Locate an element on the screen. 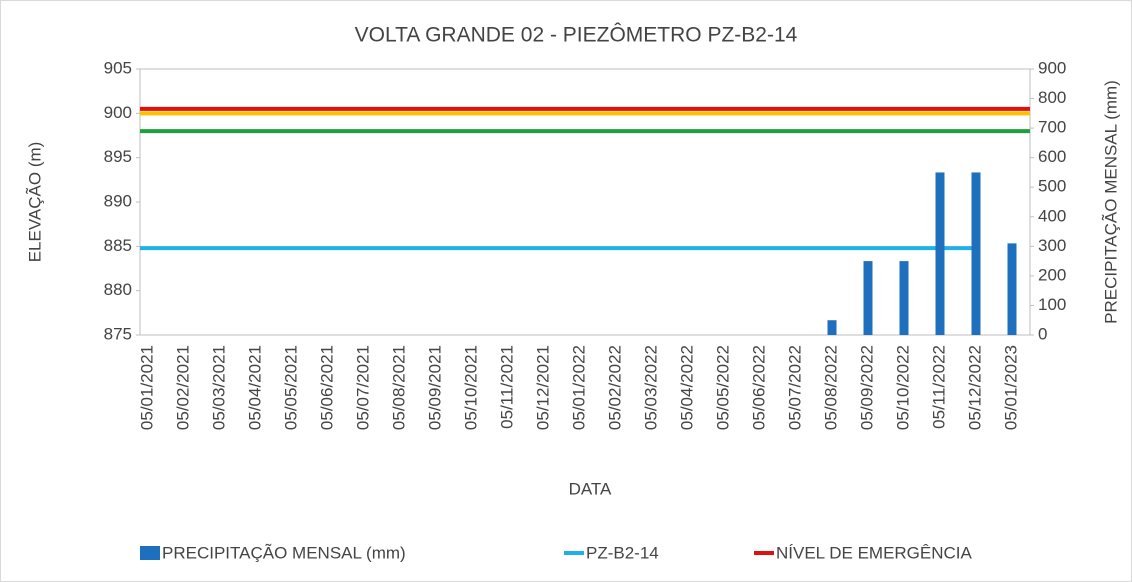 Image resolution: width=1132 pixels, height=582 pixels. x-tick-label: 05/01/2023 is located at coordinates (1010, 387).